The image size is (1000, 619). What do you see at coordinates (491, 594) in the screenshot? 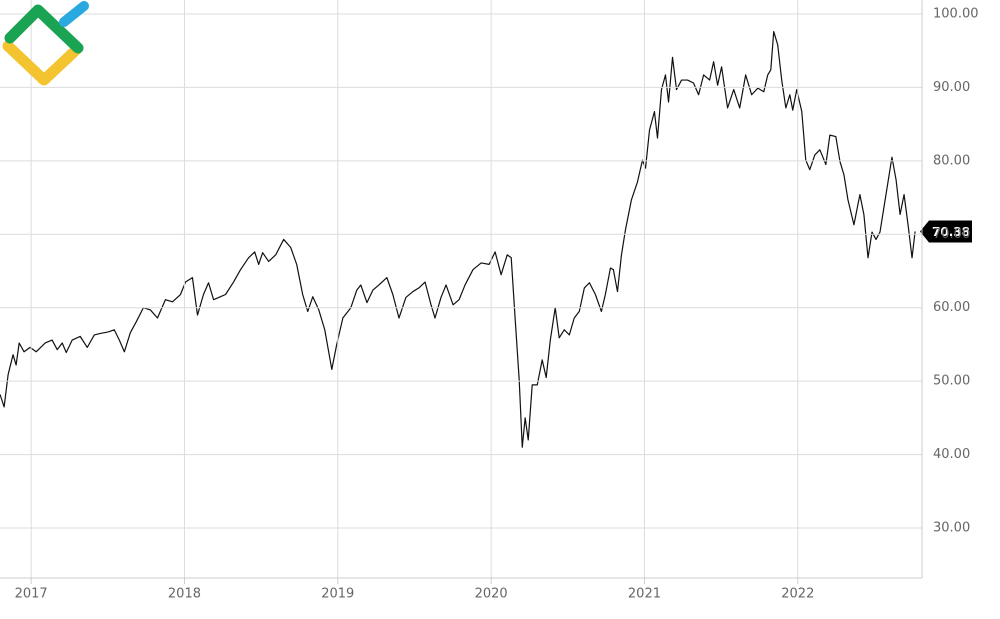
I see `x-tick-label: 2020` at bounding box center [491, 594].